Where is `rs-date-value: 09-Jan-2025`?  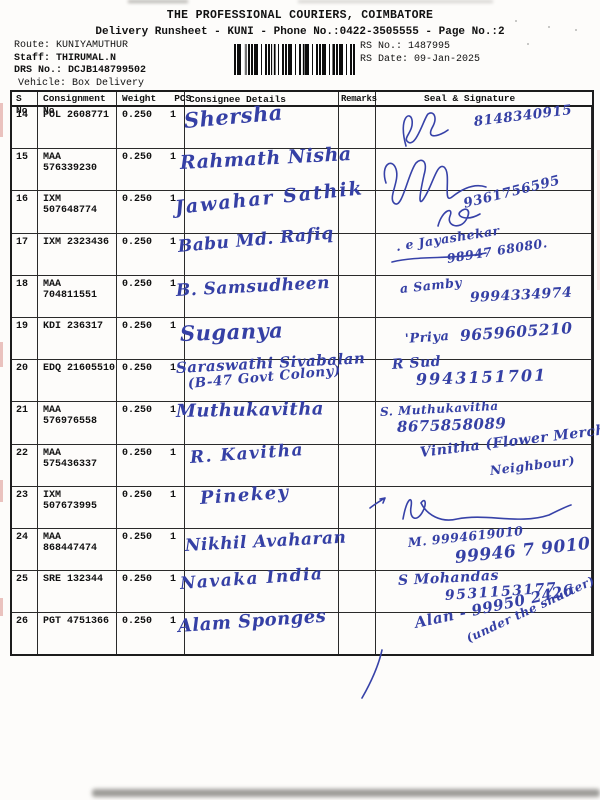 rs-date-value: 09-Jan-2025 is located at coordinates (447, 59).